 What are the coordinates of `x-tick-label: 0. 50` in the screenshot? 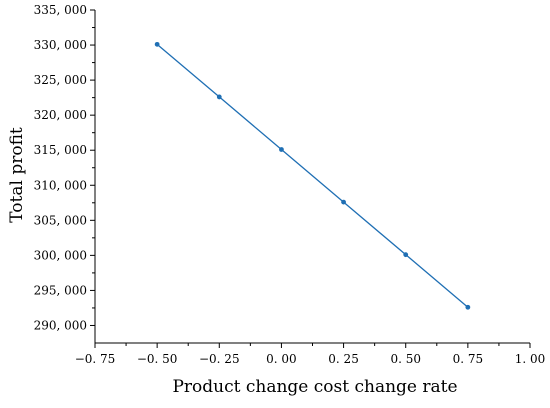 It's located at (405, 359).